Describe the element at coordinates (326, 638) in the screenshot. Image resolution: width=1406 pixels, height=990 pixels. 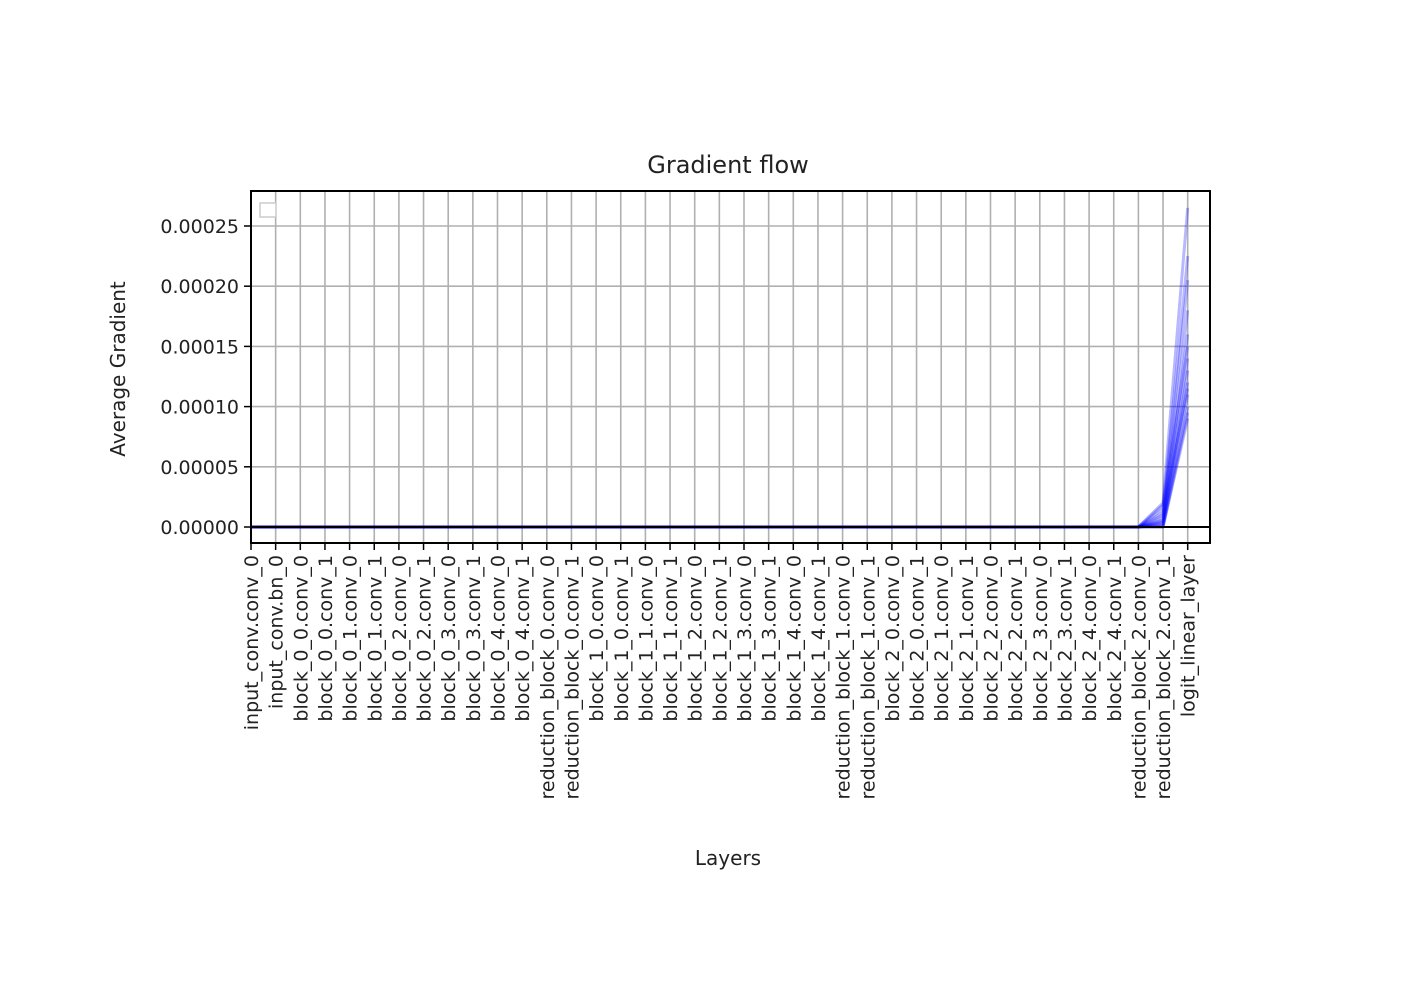
I see `x-tick-label: block_0_0.conv_1` at that location.